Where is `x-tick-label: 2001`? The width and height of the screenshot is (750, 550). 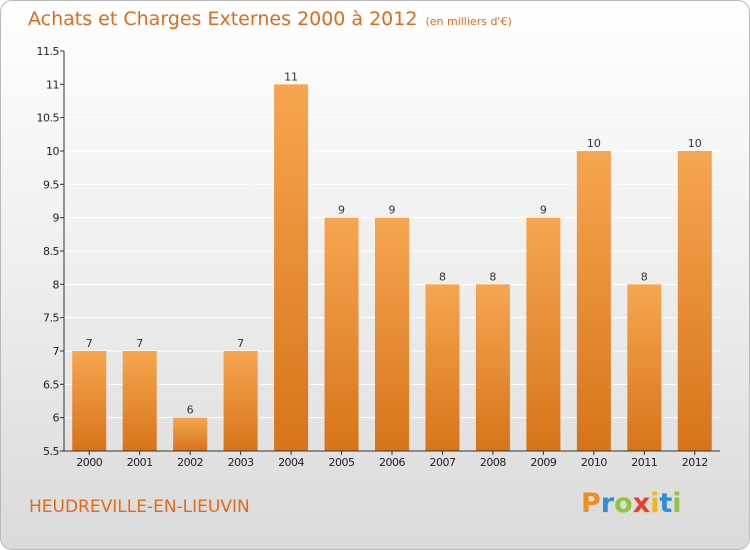
x-tick-label: 2001 is located at coordinates (140, 462).